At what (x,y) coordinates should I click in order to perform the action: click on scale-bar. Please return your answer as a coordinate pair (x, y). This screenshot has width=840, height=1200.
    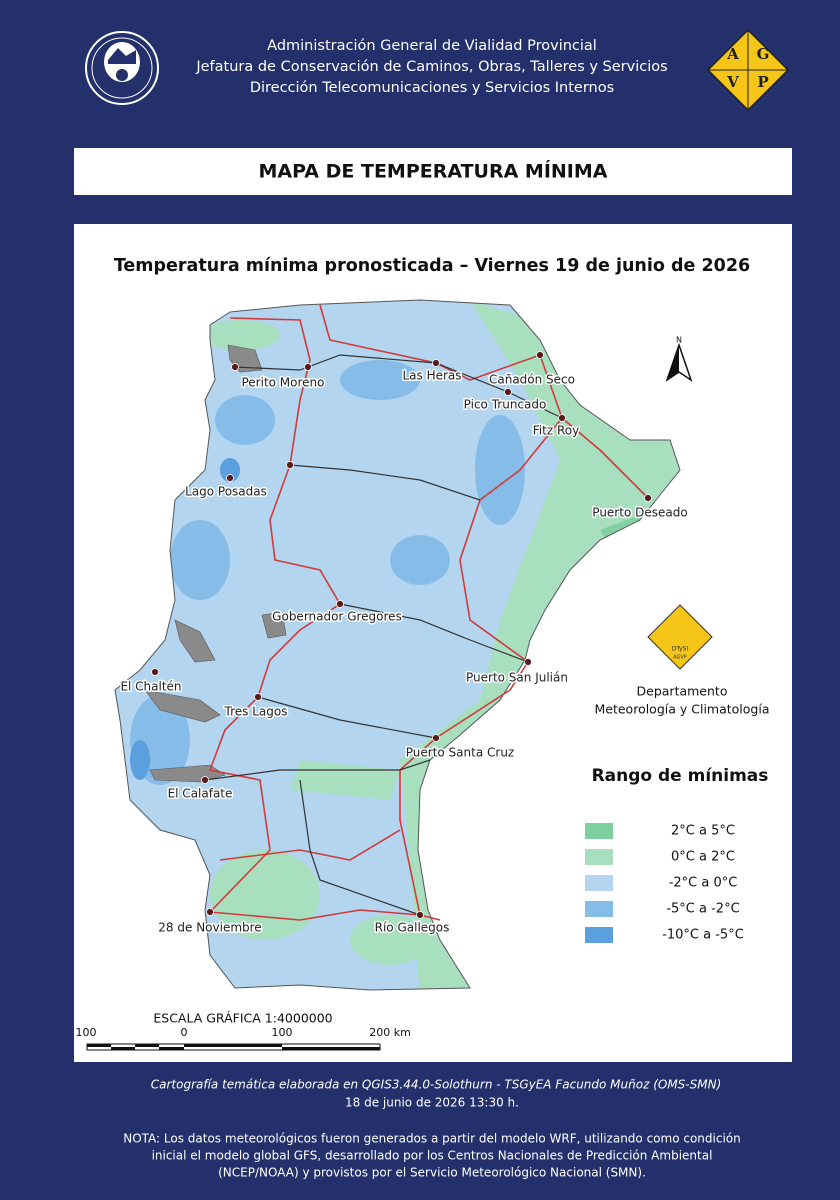
    Looking at the image, I should click on (233, 1047).